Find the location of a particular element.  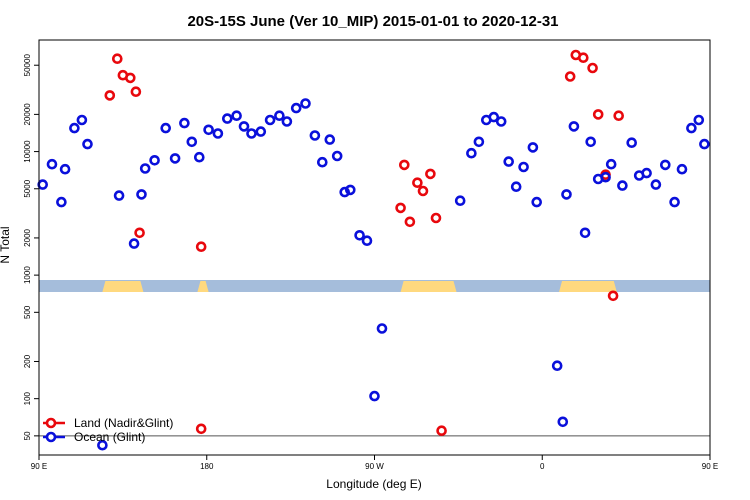

legend: Land (Nadir&Glint)Ocean (Glint) is located at coordinates (108, 430).